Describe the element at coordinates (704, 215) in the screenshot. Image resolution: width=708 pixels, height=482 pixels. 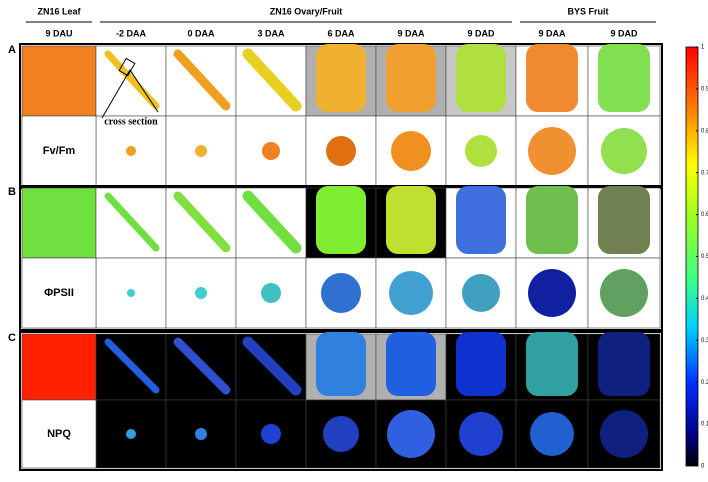
I see `colorbar-tick-label: 0.6` at that location.